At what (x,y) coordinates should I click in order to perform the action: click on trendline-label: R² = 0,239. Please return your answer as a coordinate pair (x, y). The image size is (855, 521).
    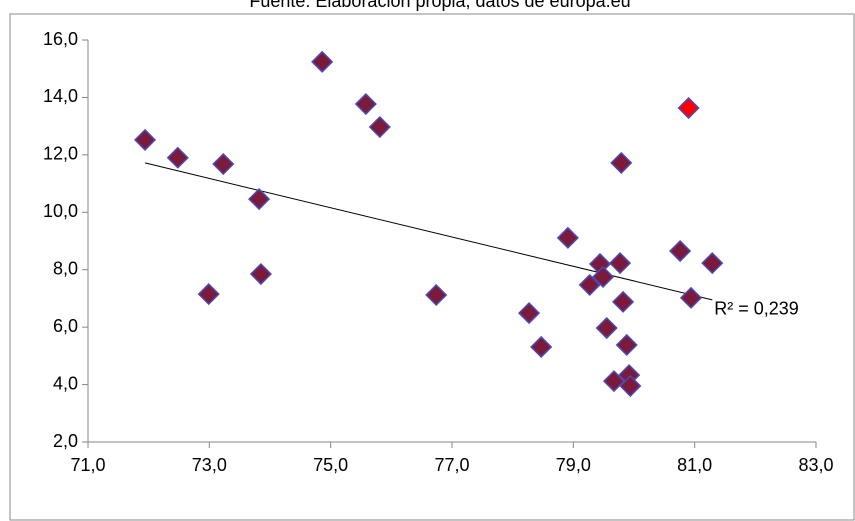
    Looking at the image, I should click on (756, 309).